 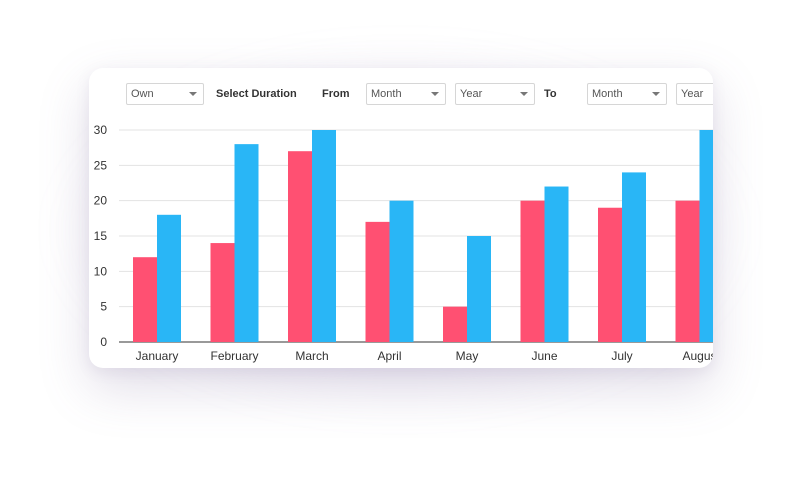 What do you see at coordinates (697, 356) in the screenshot?
I see `x-tick-label: Augus` at bounding box center [697, 356].